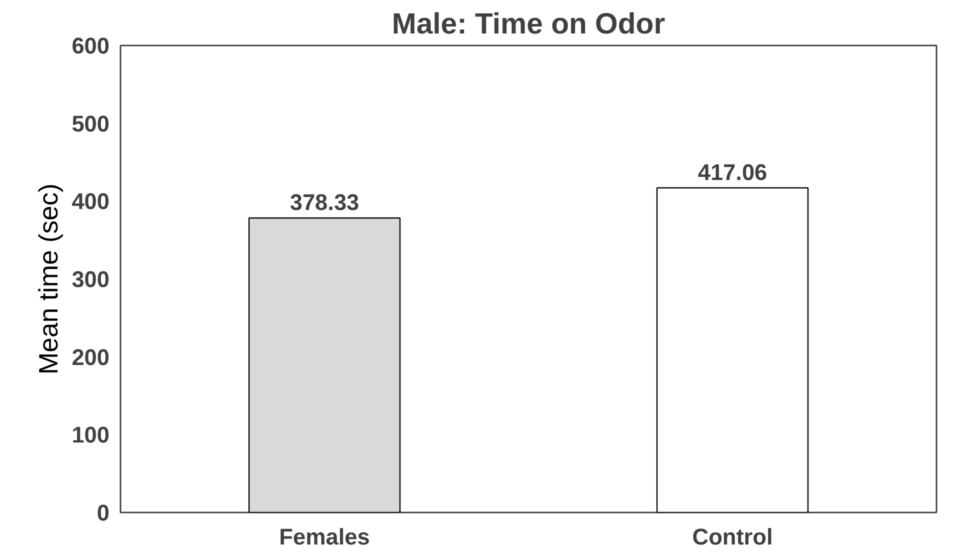 Image resolution: width=956 pixels, height=552 pixels. What do you see at coordinates (529, 24) in the screenshot?
I see `chart-title: Male: Time on Odor` at bounding box center [529, 24].